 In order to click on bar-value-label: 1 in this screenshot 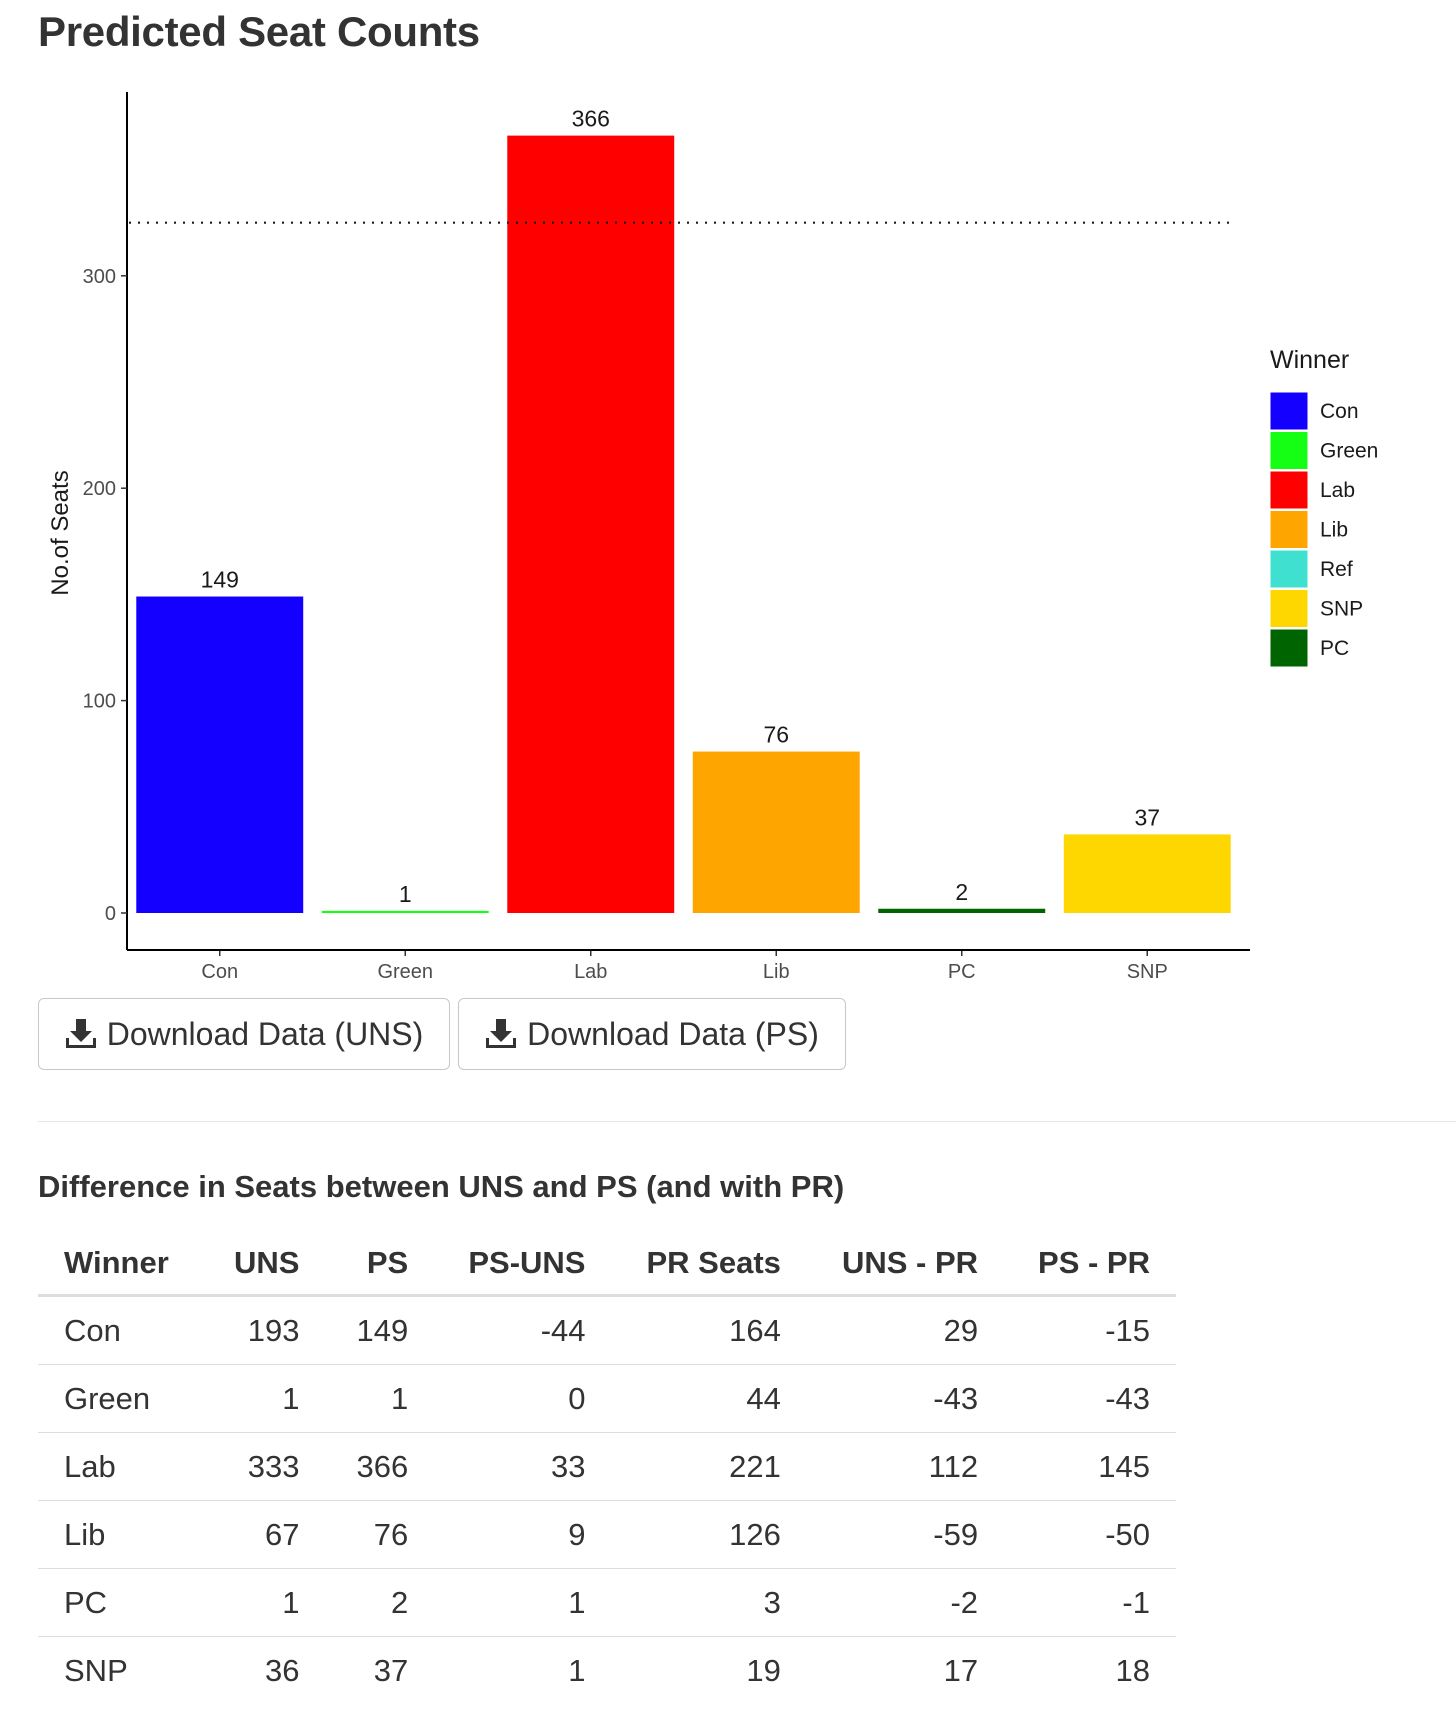, I will do `click(405, 894)`.